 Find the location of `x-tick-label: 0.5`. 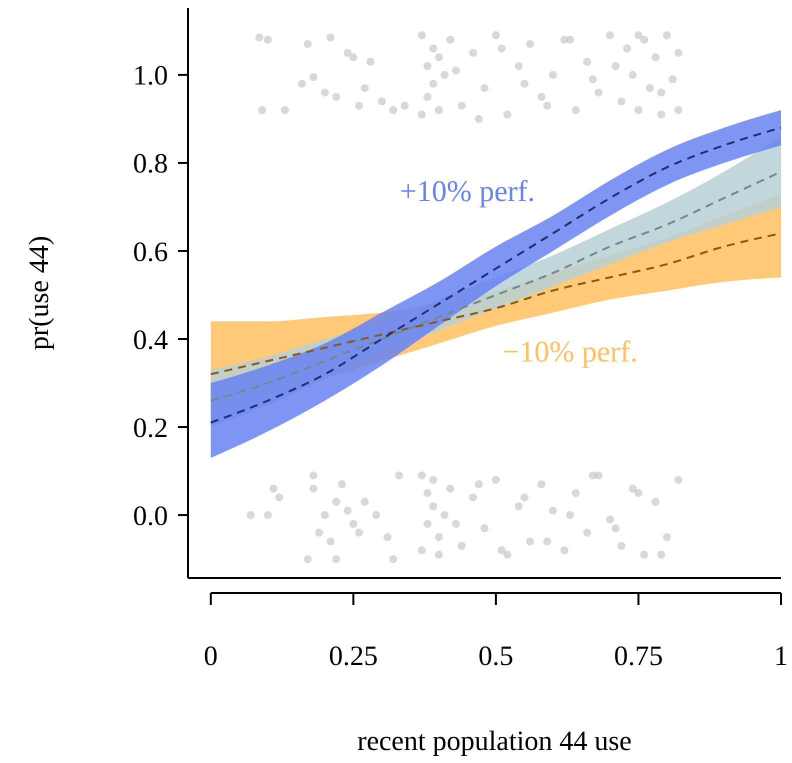

x-tick-label: 0.5 is located at coordinates (496, 656).